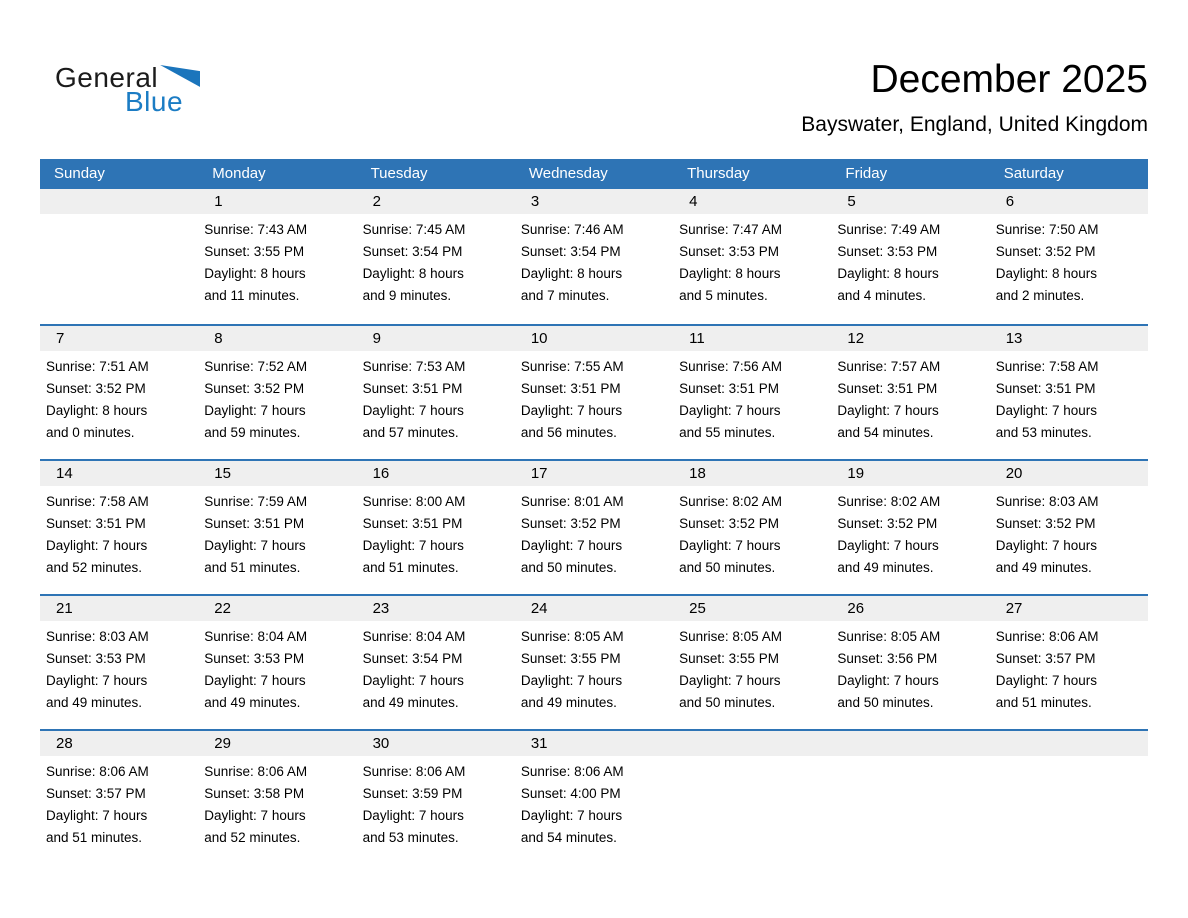 The height and width of the screenshot is (918, 1188). What do you see at coordinates (97, 501) in the screenshot?
I see `sunrise-text: Sunrise: 7:58 AM` at bounding box center [97, 501].